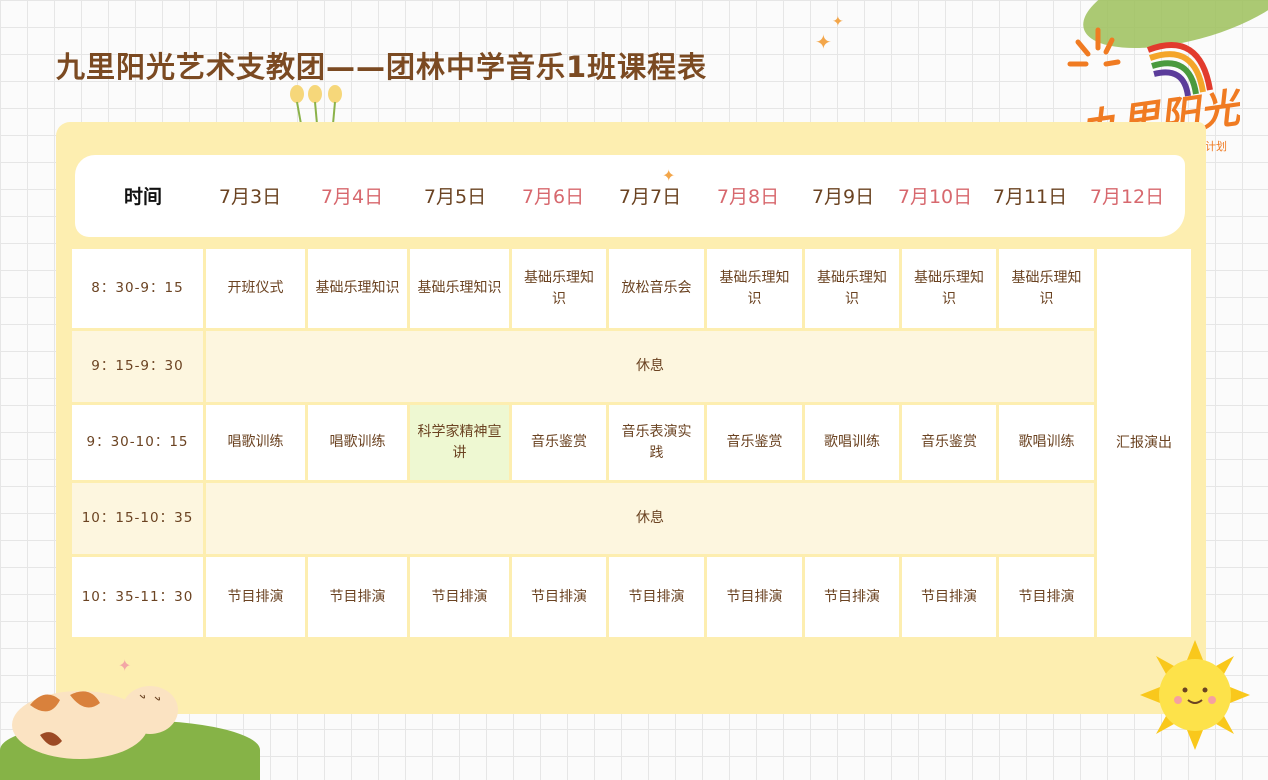  I want to click on header-time: 时间, so click(142, 197).